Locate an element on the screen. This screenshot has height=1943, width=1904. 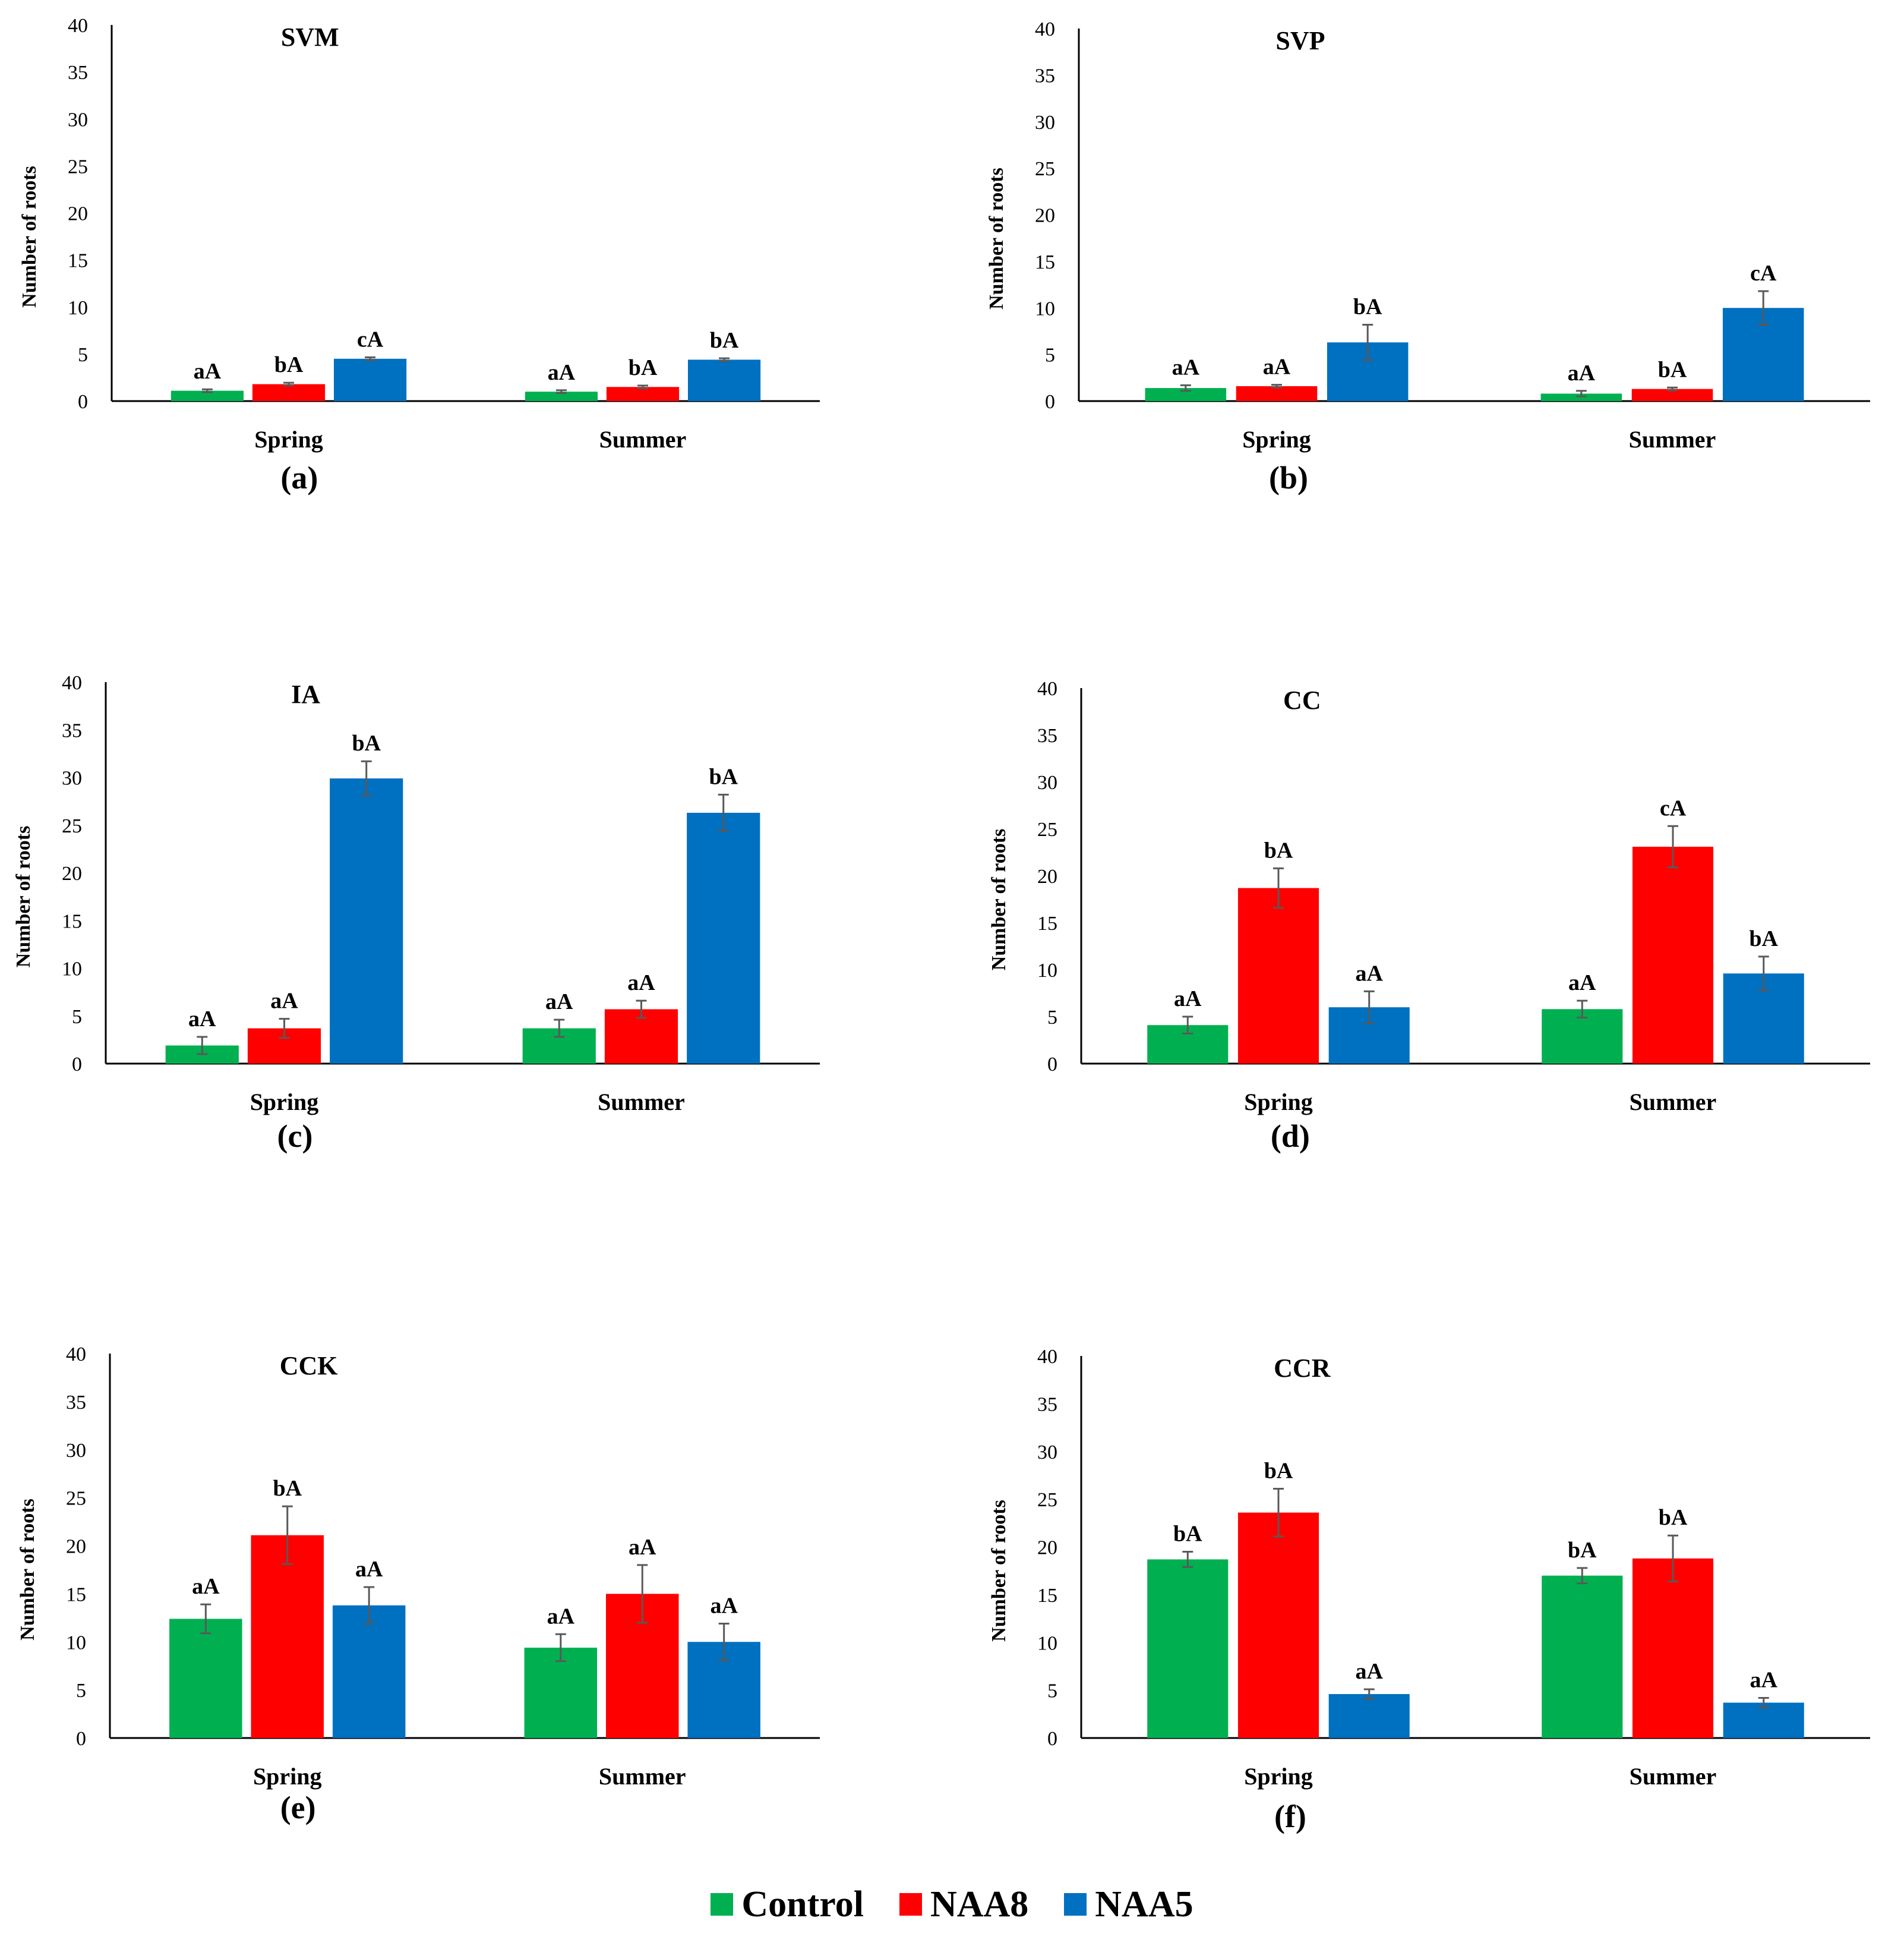
legend: Control NAA8 NAA5 is located at coordinates (952, 1904).